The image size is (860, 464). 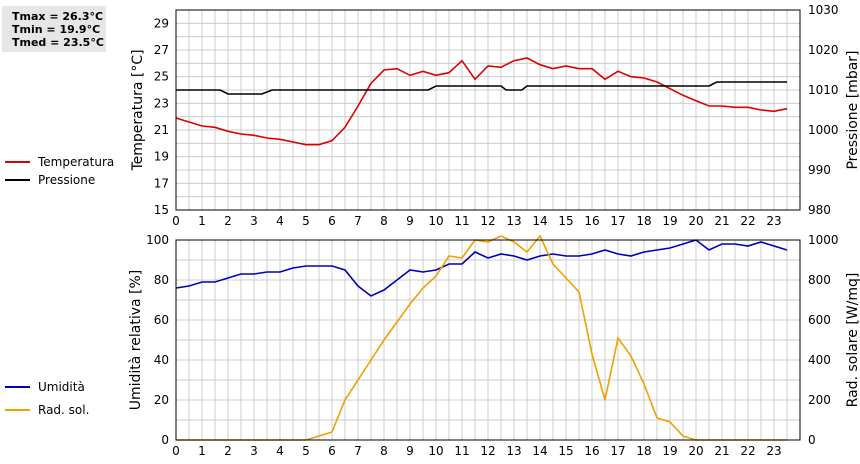 What do you see at coordinates (161, 183) in the screenshot?
I see `top-ytick-left-label: 17` at bounding box center [161, 183].